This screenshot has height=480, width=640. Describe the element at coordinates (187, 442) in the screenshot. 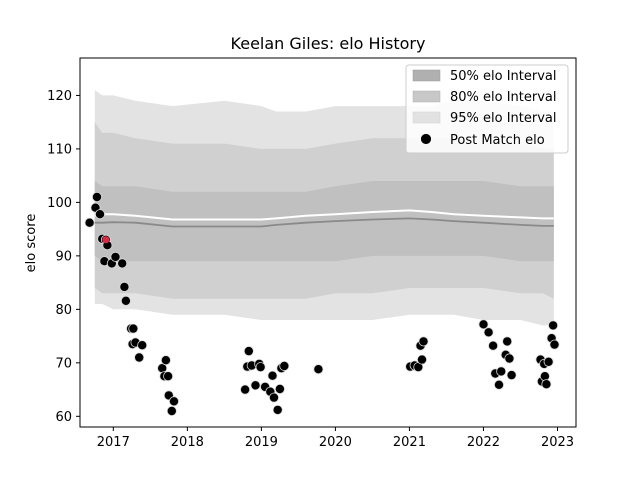

I see `x-tick-label-2018: 2018` at that location.